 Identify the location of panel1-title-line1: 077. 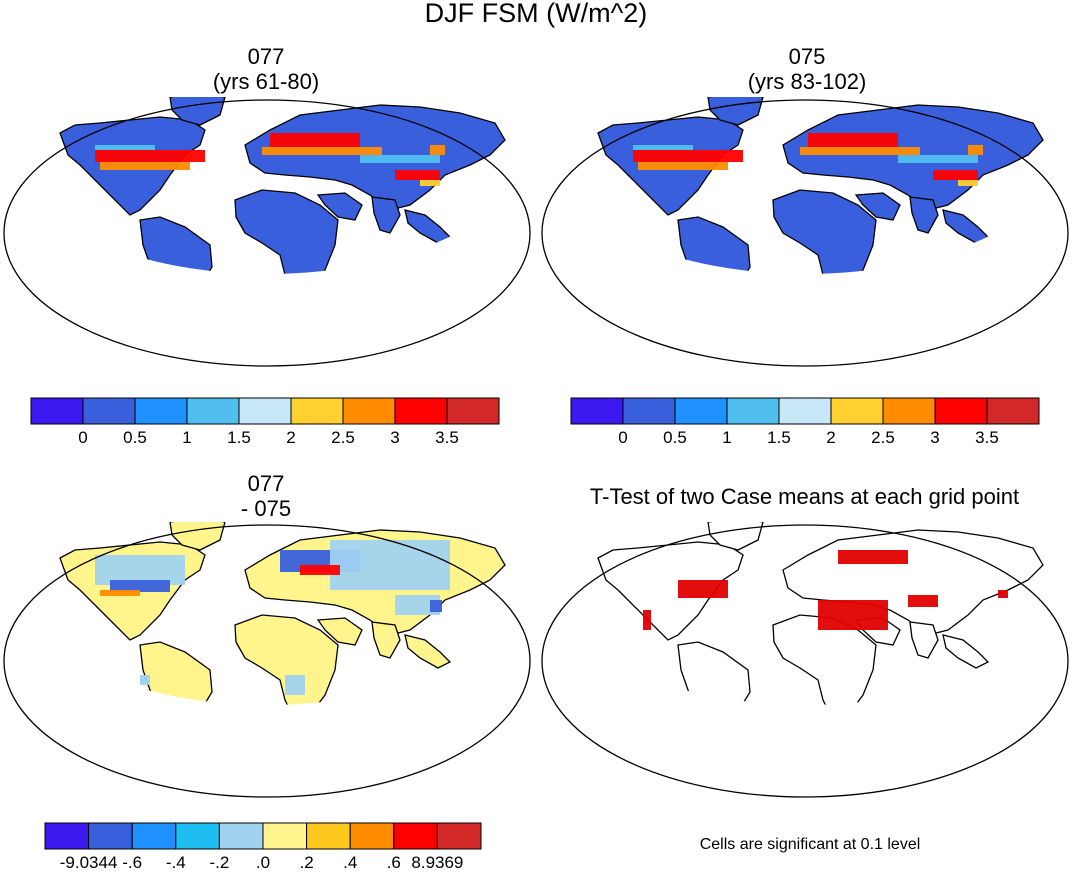
(266, 56).